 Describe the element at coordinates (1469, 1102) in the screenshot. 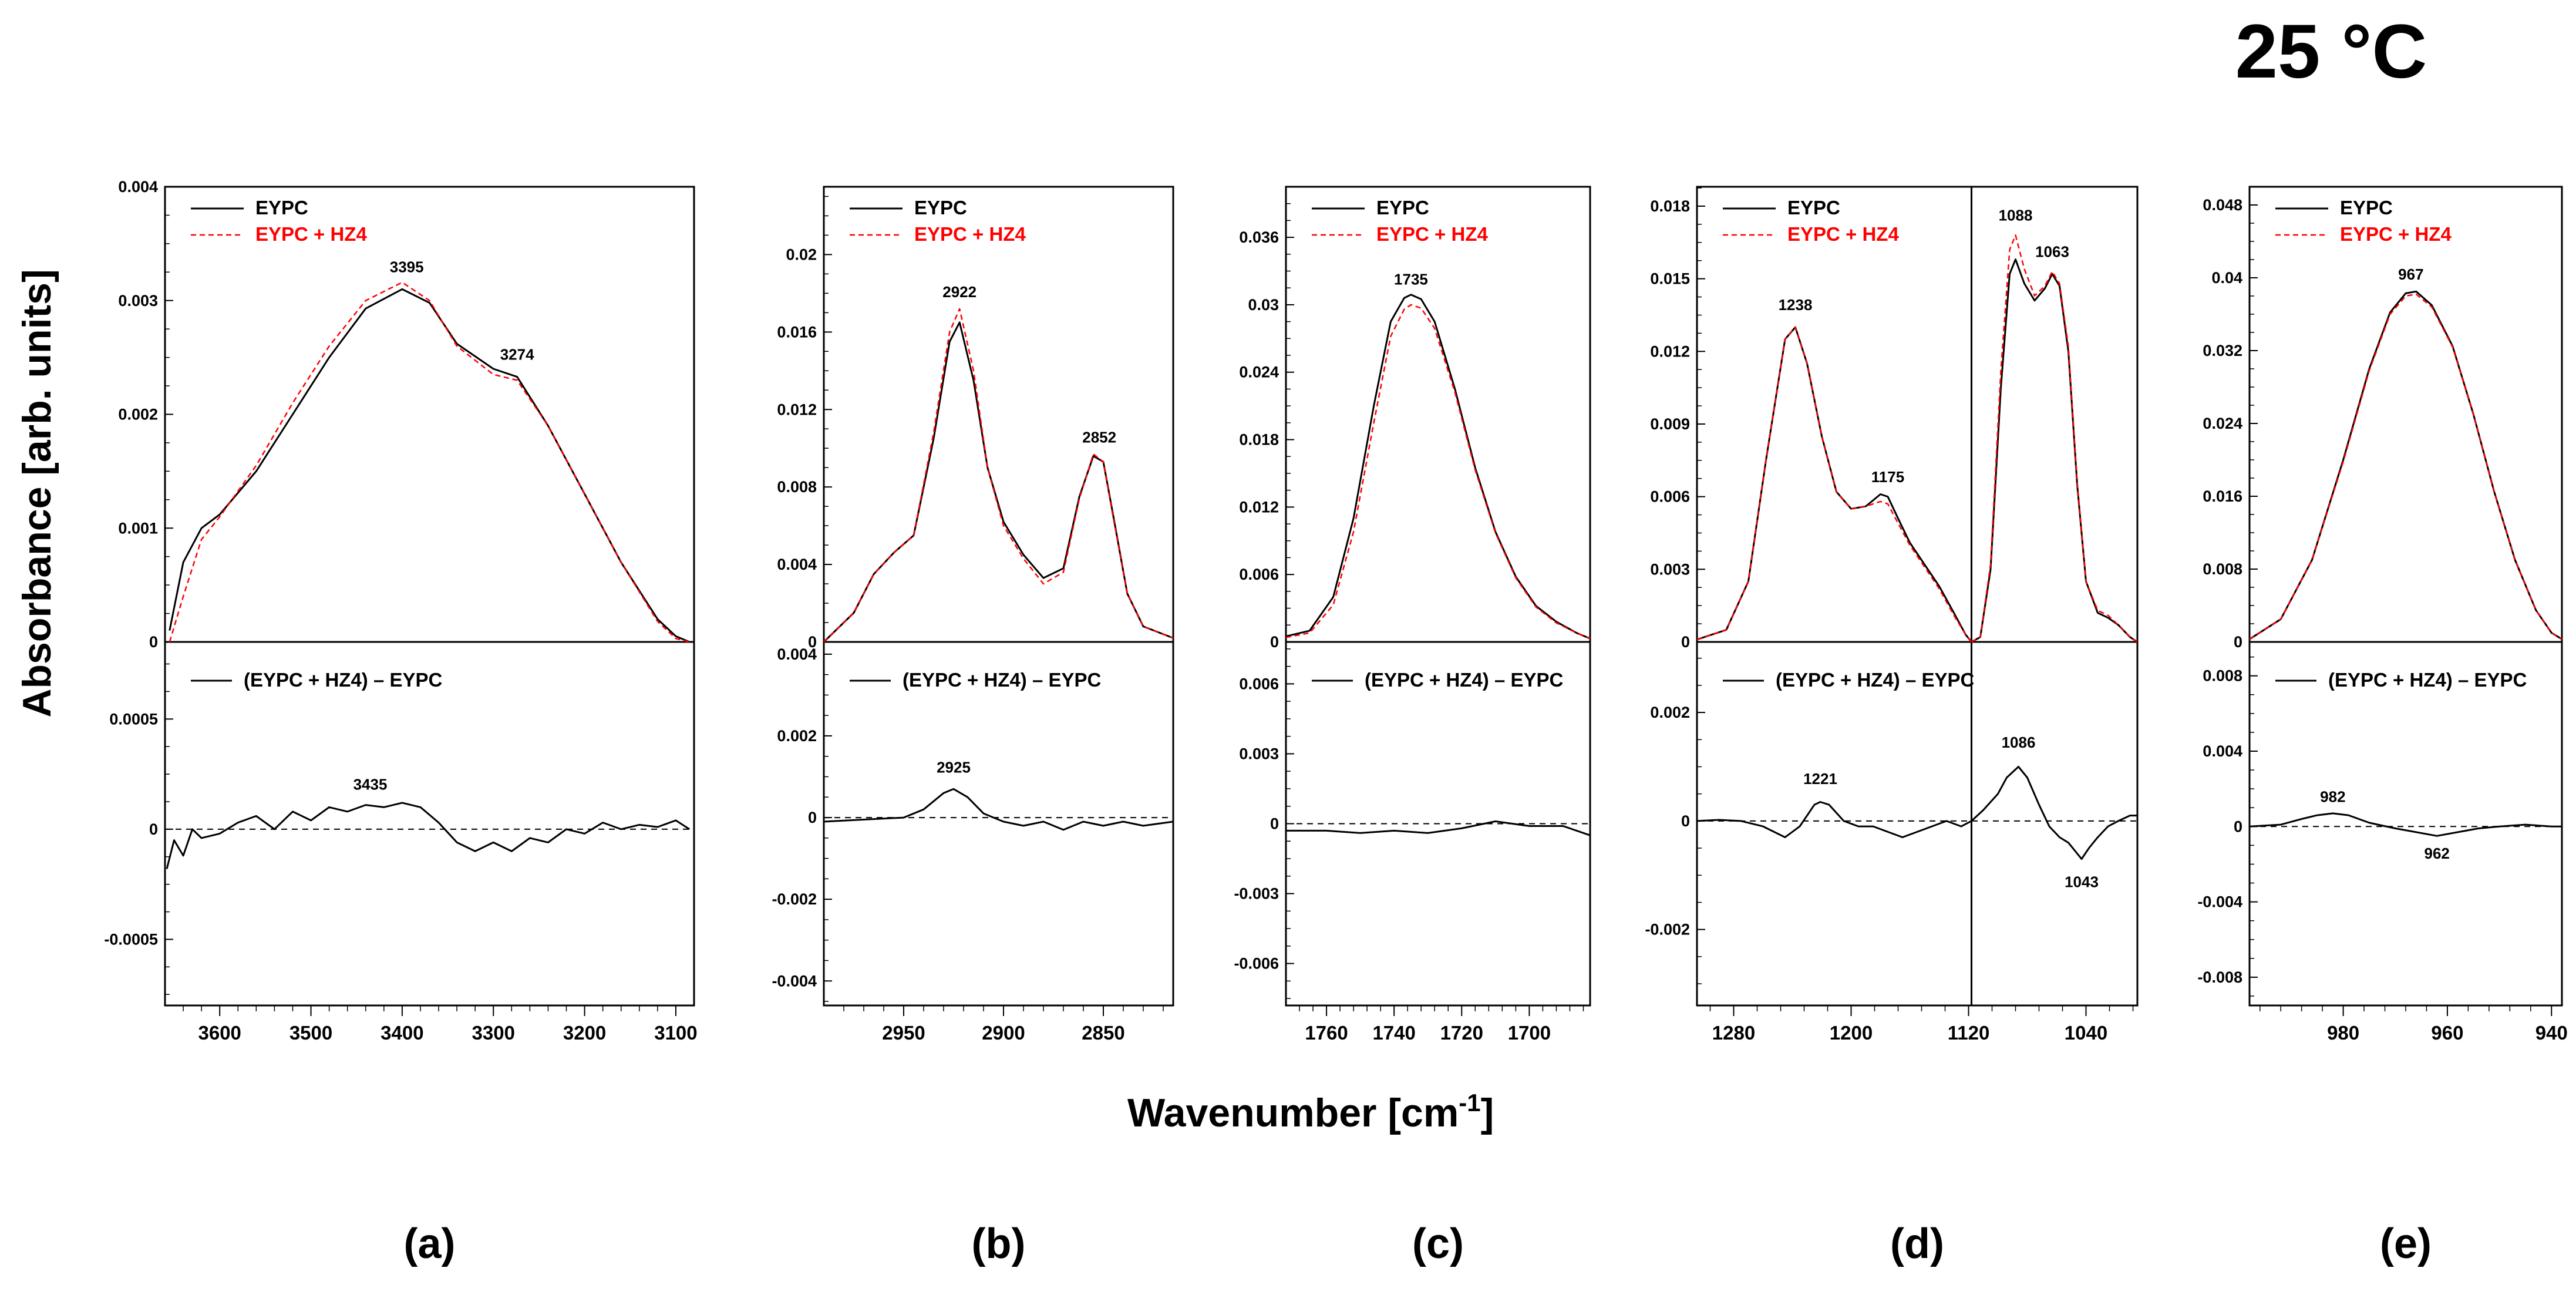

I see `x-axis-title-superscript: -1` at that location.